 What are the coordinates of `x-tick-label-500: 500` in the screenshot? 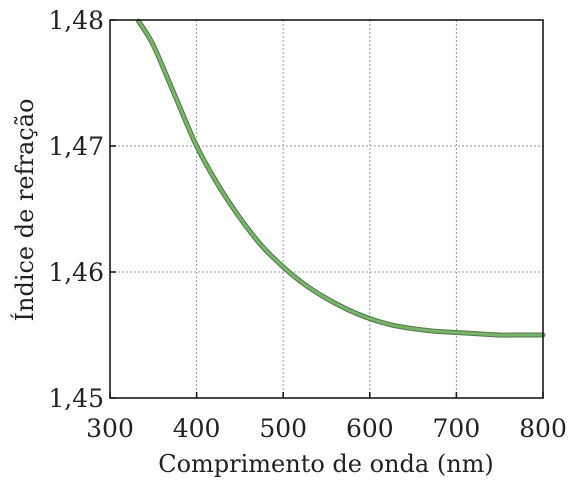 It's located at (283, 428).